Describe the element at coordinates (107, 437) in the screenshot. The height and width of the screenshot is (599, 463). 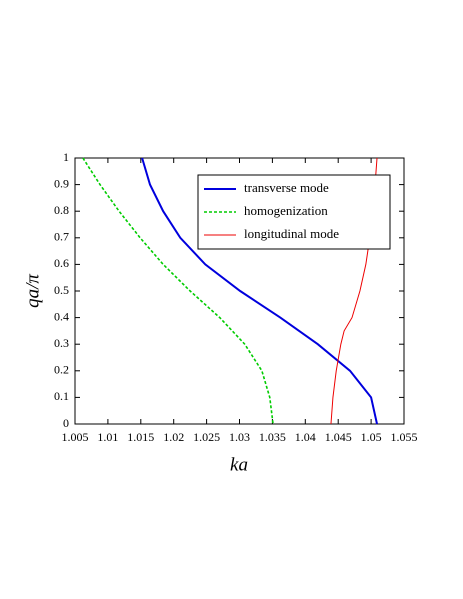
I see `x-tick-label: 1.01` at that location.